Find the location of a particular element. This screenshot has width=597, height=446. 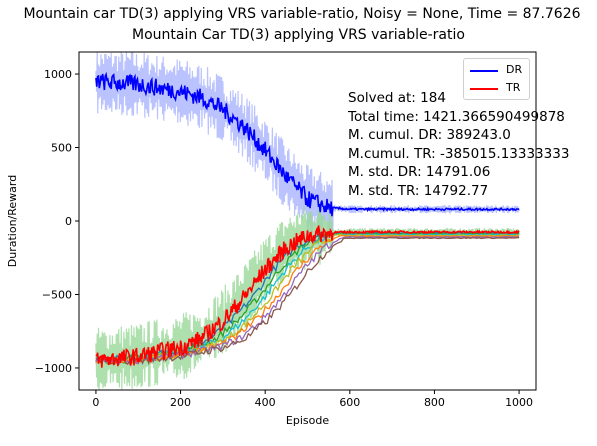

cumul-dr-text: M. cumul. DR: 389243.0 is located at coordinates (429, 135).